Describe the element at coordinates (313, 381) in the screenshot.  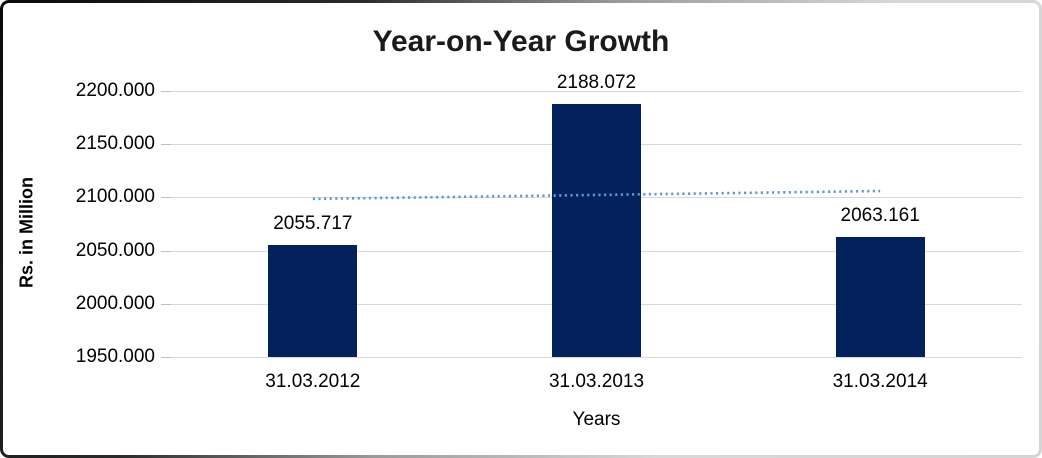
I see `x-tick-label: 31.03.2012` at that location.